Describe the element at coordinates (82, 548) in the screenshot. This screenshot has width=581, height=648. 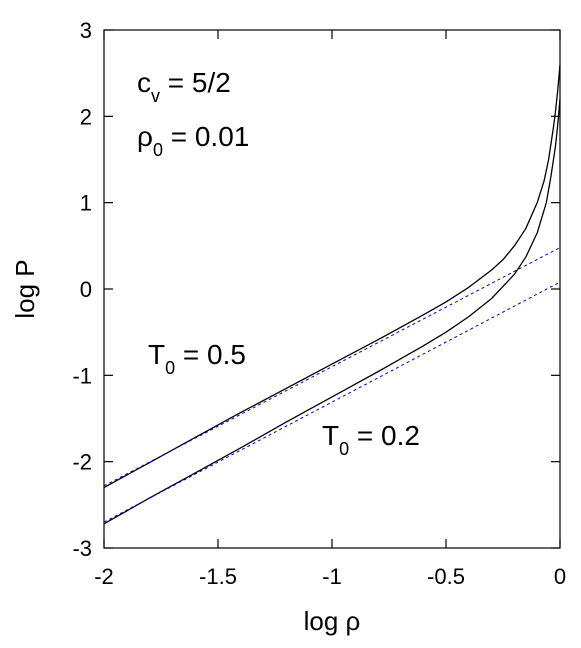
I see `y-tick-label: -3` at that location.